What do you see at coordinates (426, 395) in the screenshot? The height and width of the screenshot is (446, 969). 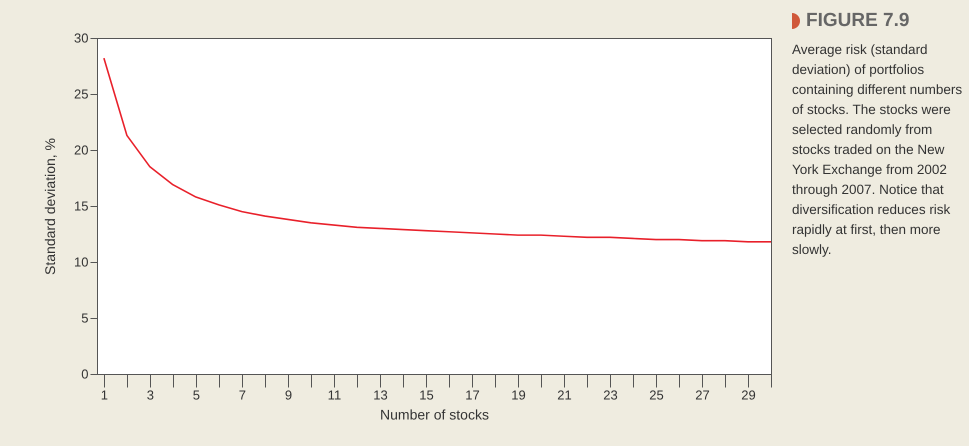 I see `x-tick-label: 15` at bounding box center [426, 395].